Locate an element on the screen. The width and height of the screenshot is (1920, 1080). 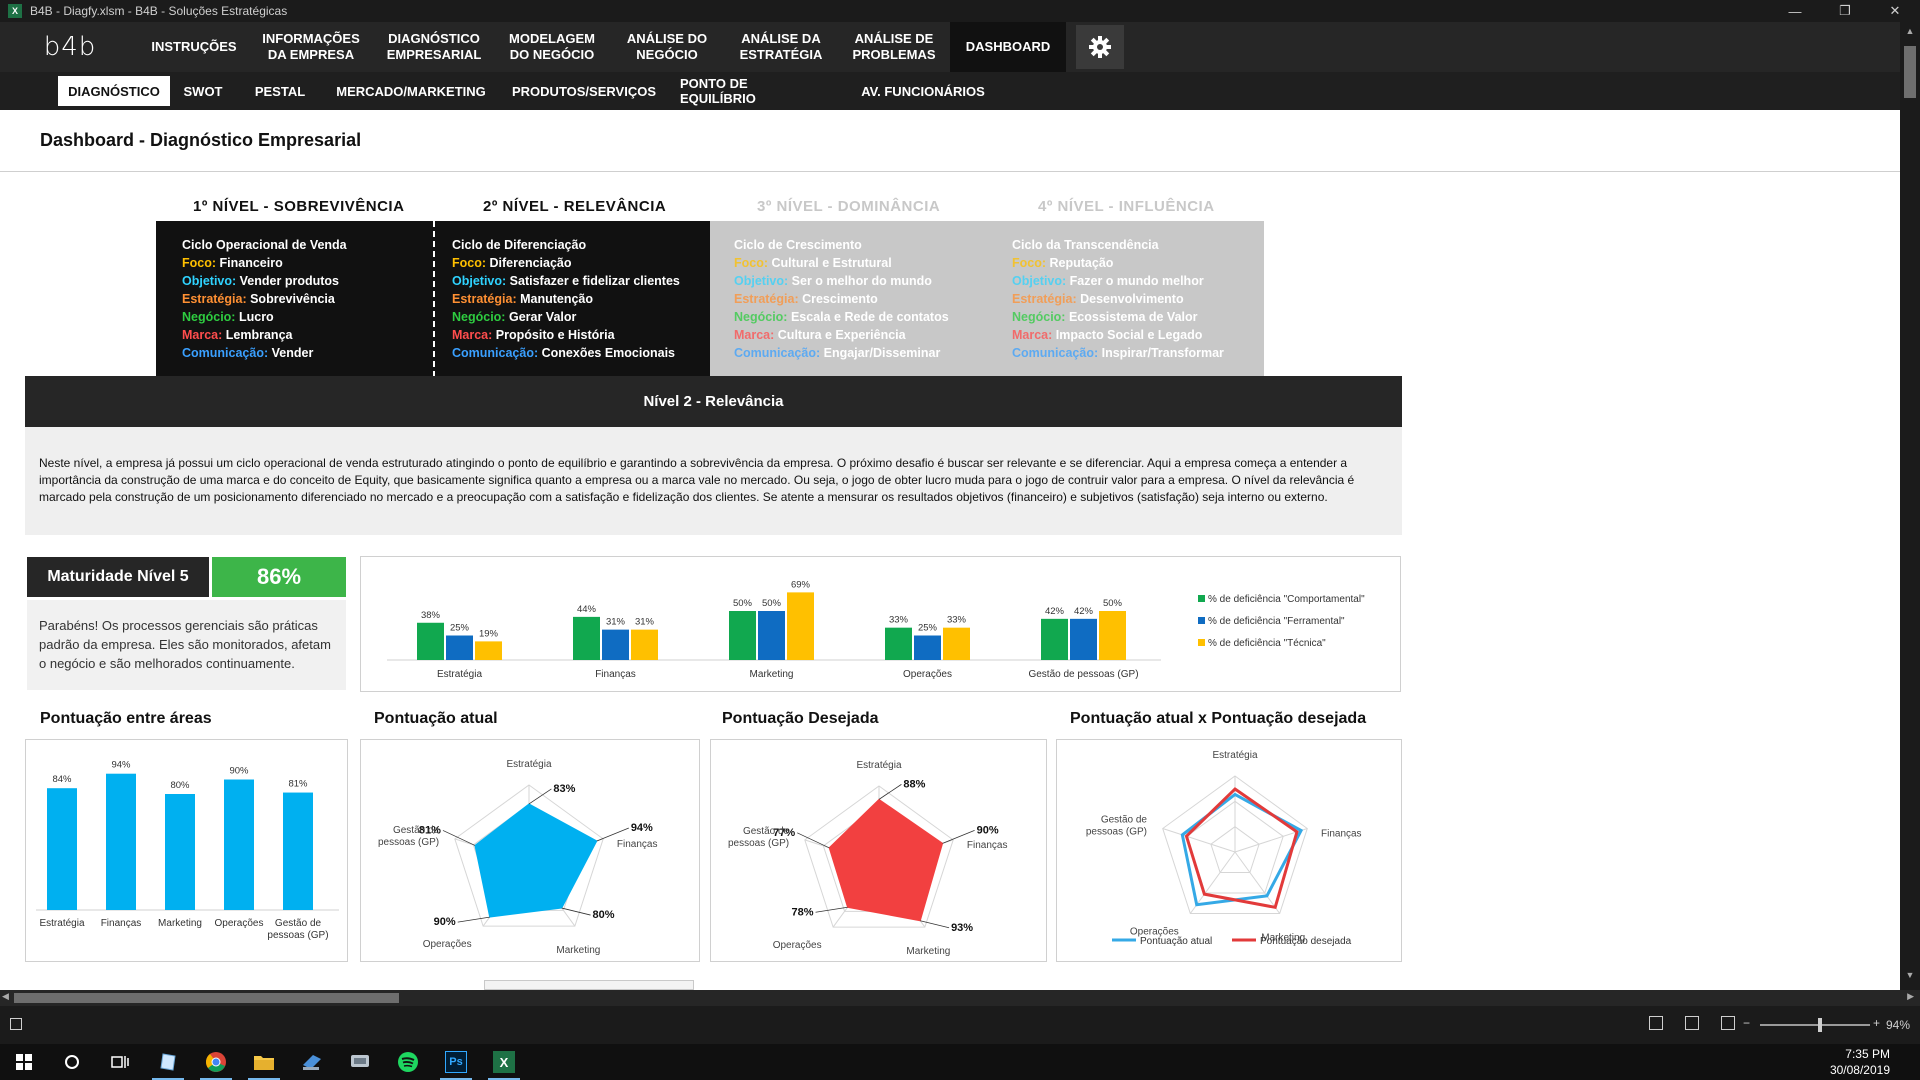
clock-date: 30/08/2019 is located at coordinates (1859, 1070).